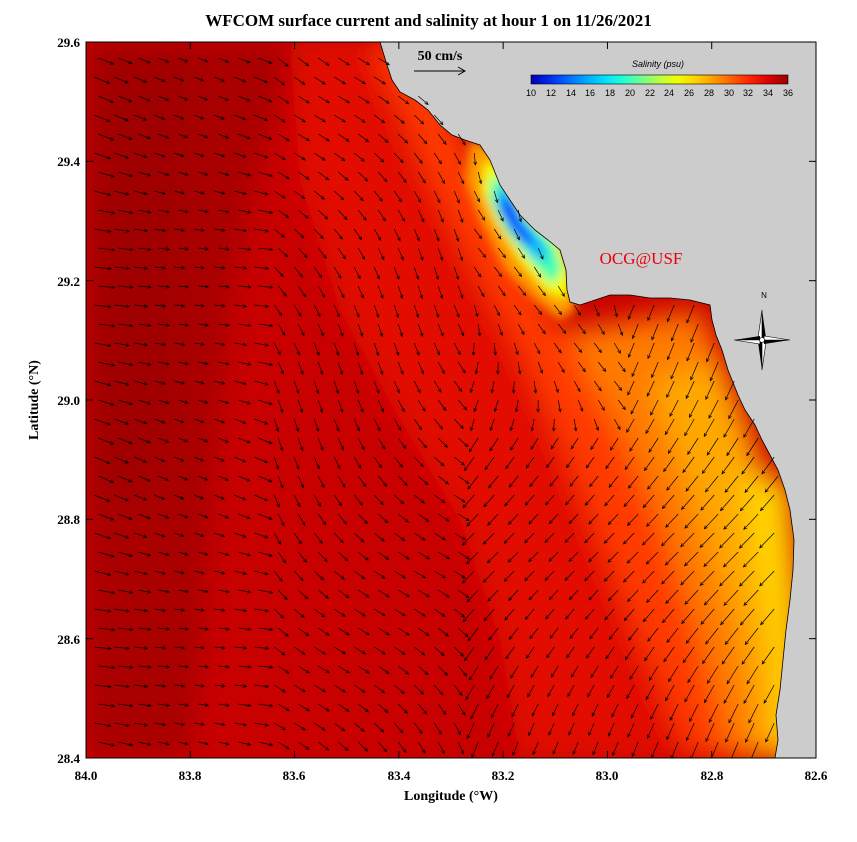 This screenshot has width=857, height=842. I want to click on colorbar-tick-label: 22, so click(650, 93).